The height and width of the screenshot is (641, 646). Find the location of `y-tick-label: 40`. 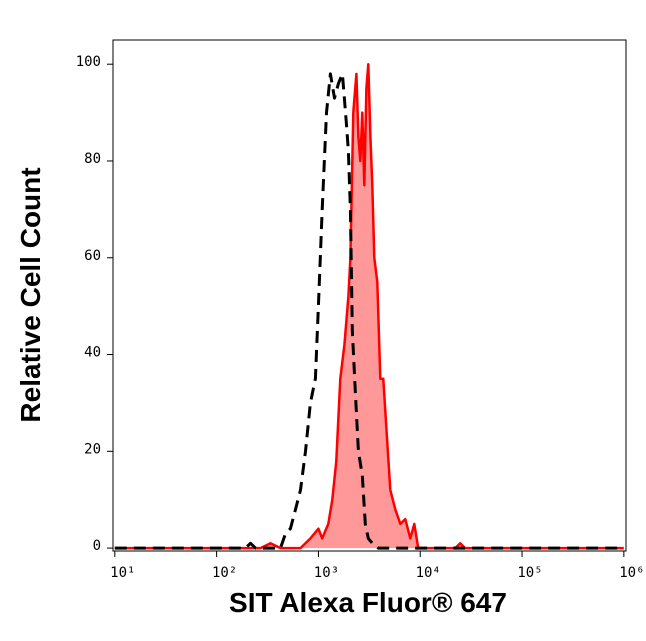

y-tick-label: 40 is located at coordinates (92, 353).